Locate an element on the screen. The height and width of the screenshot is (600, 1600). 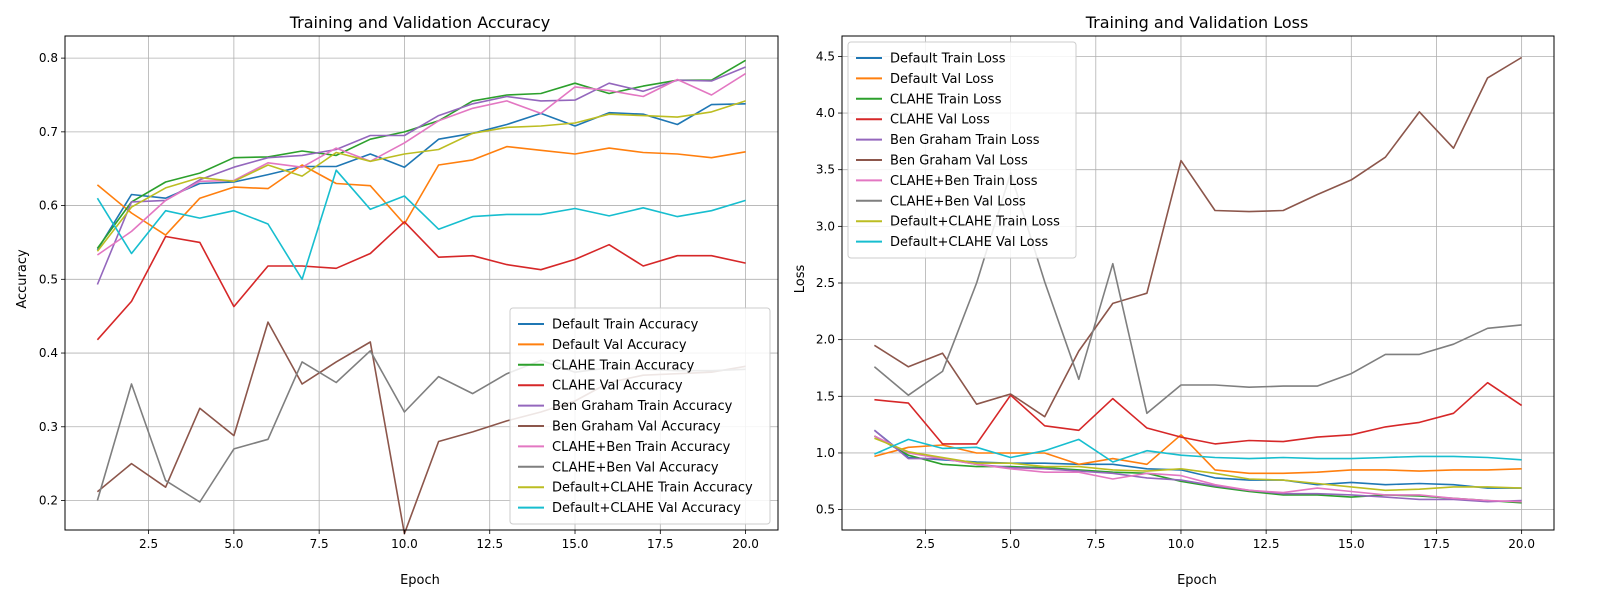
legend-label-clahe-val-loss: CLAHE Val Loss is located at coordinates (940, 120).